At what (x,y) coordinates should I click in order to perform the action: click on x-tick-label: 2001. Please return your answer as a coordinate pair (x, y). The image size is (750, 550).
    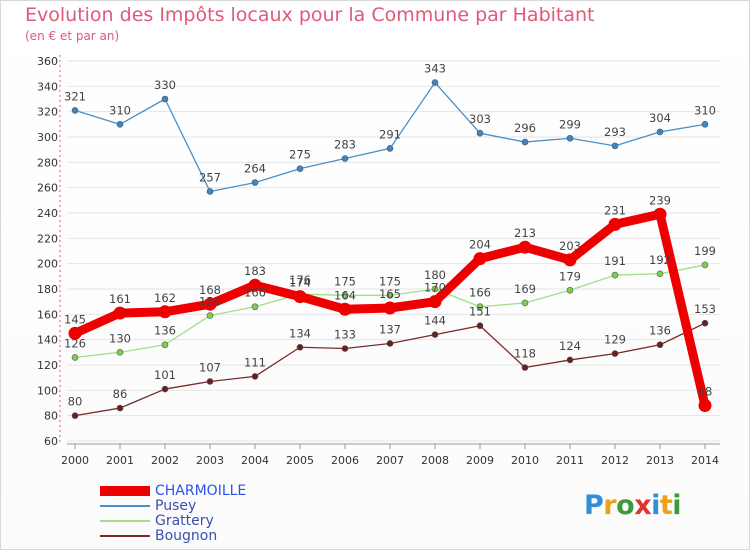
    Looking at the image, I should click on (120, 460).